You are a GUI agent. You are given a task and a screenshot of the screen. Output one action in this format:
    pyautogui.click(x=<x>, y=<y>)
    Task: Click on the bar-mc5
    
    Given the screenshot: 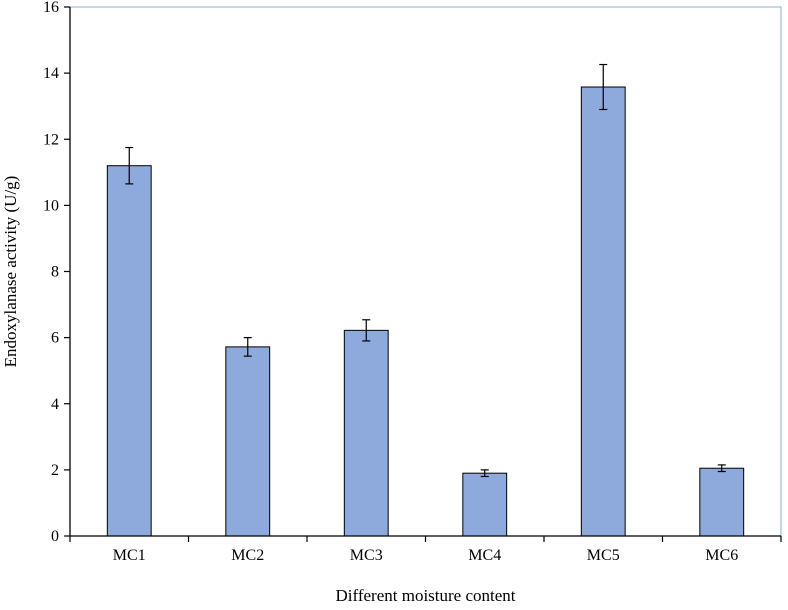 What is the action you would take?
    pyautogui.click(x=603, y=311)
    